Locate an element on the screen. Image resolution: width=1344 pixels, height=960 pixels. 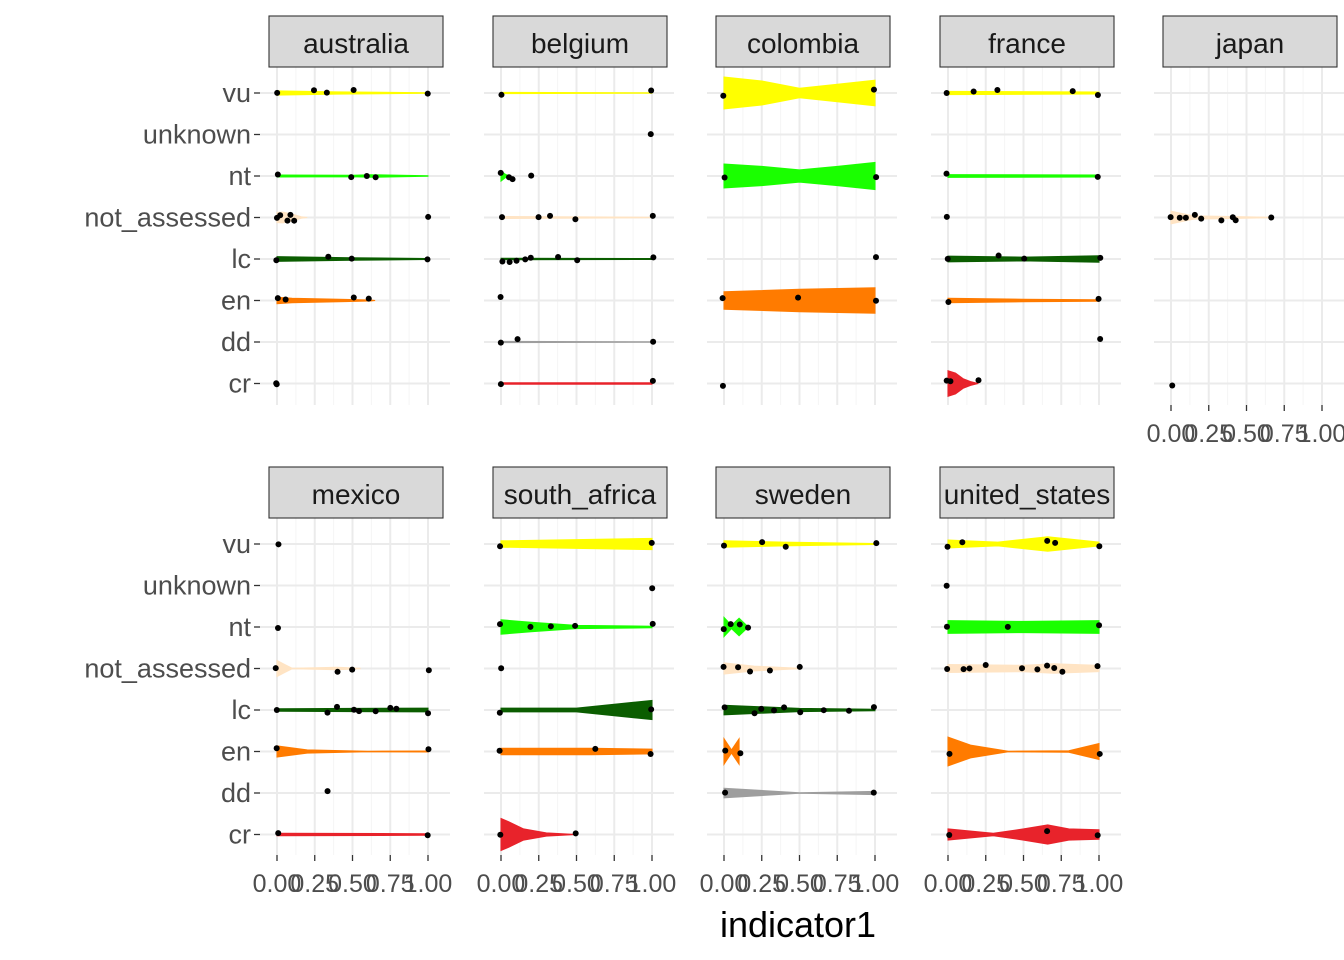
facet-strip: colombia is located at coordinates (803, 41).